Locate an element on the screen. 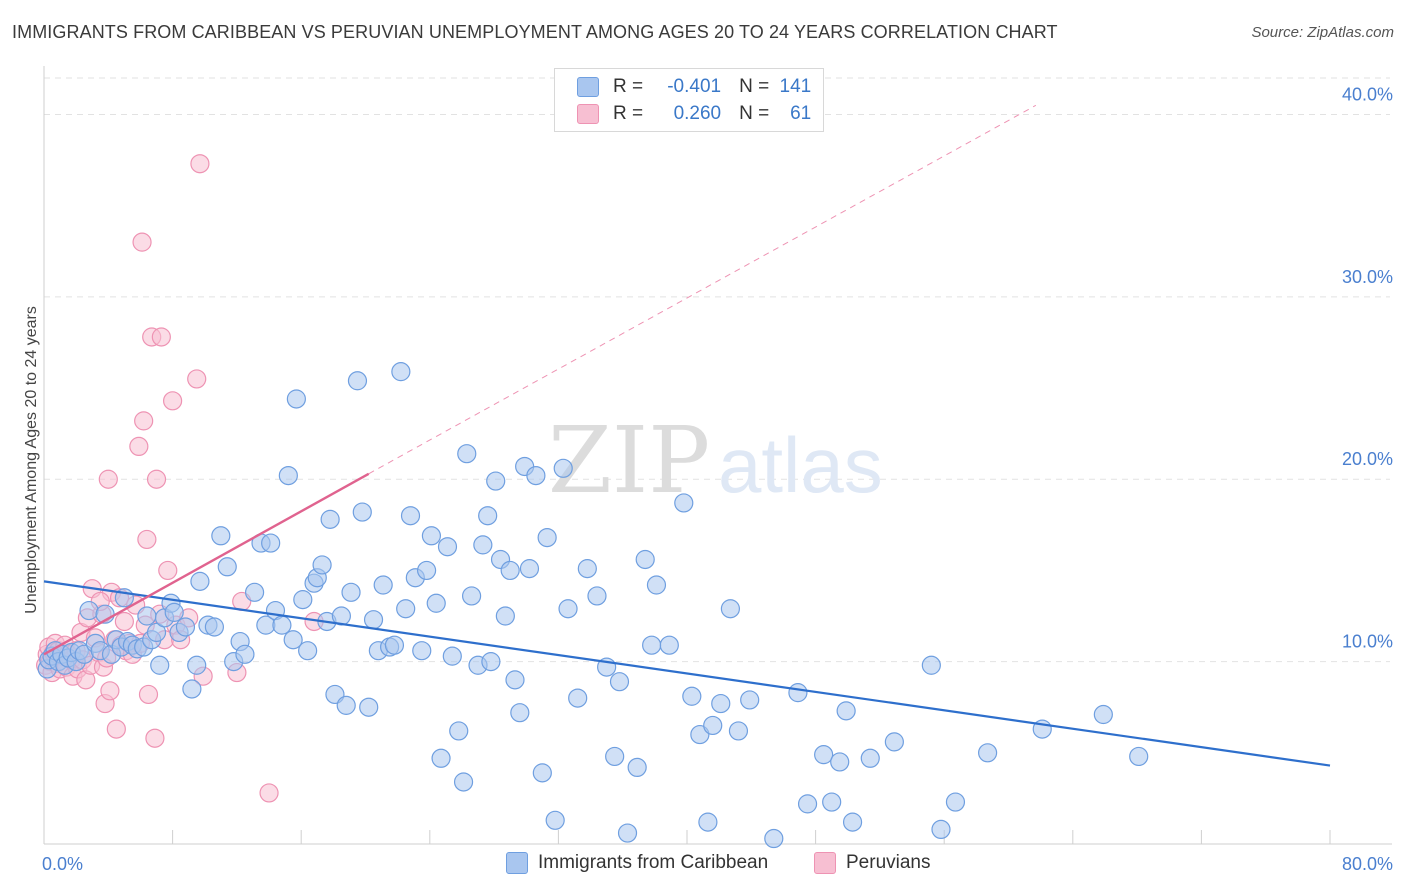  series-label: Peruvians is located at coordinates (888, 862).